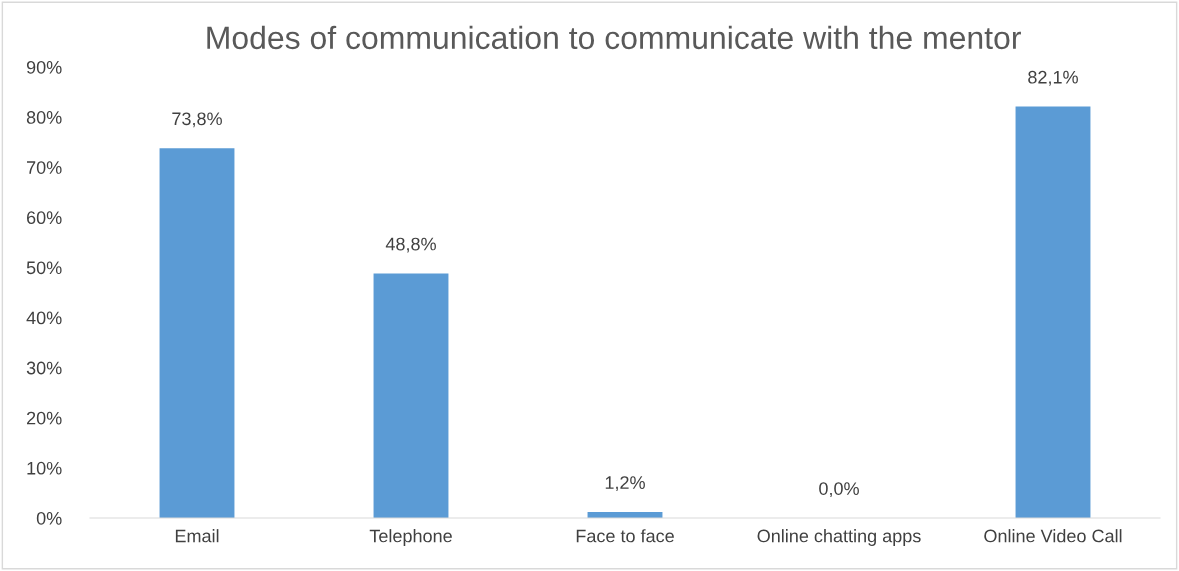 This screenshot has width=1179, height=571. Describe the element at coordinates (49, 518) in the screenshot. I see `y-tick-label: 0%` at that location.